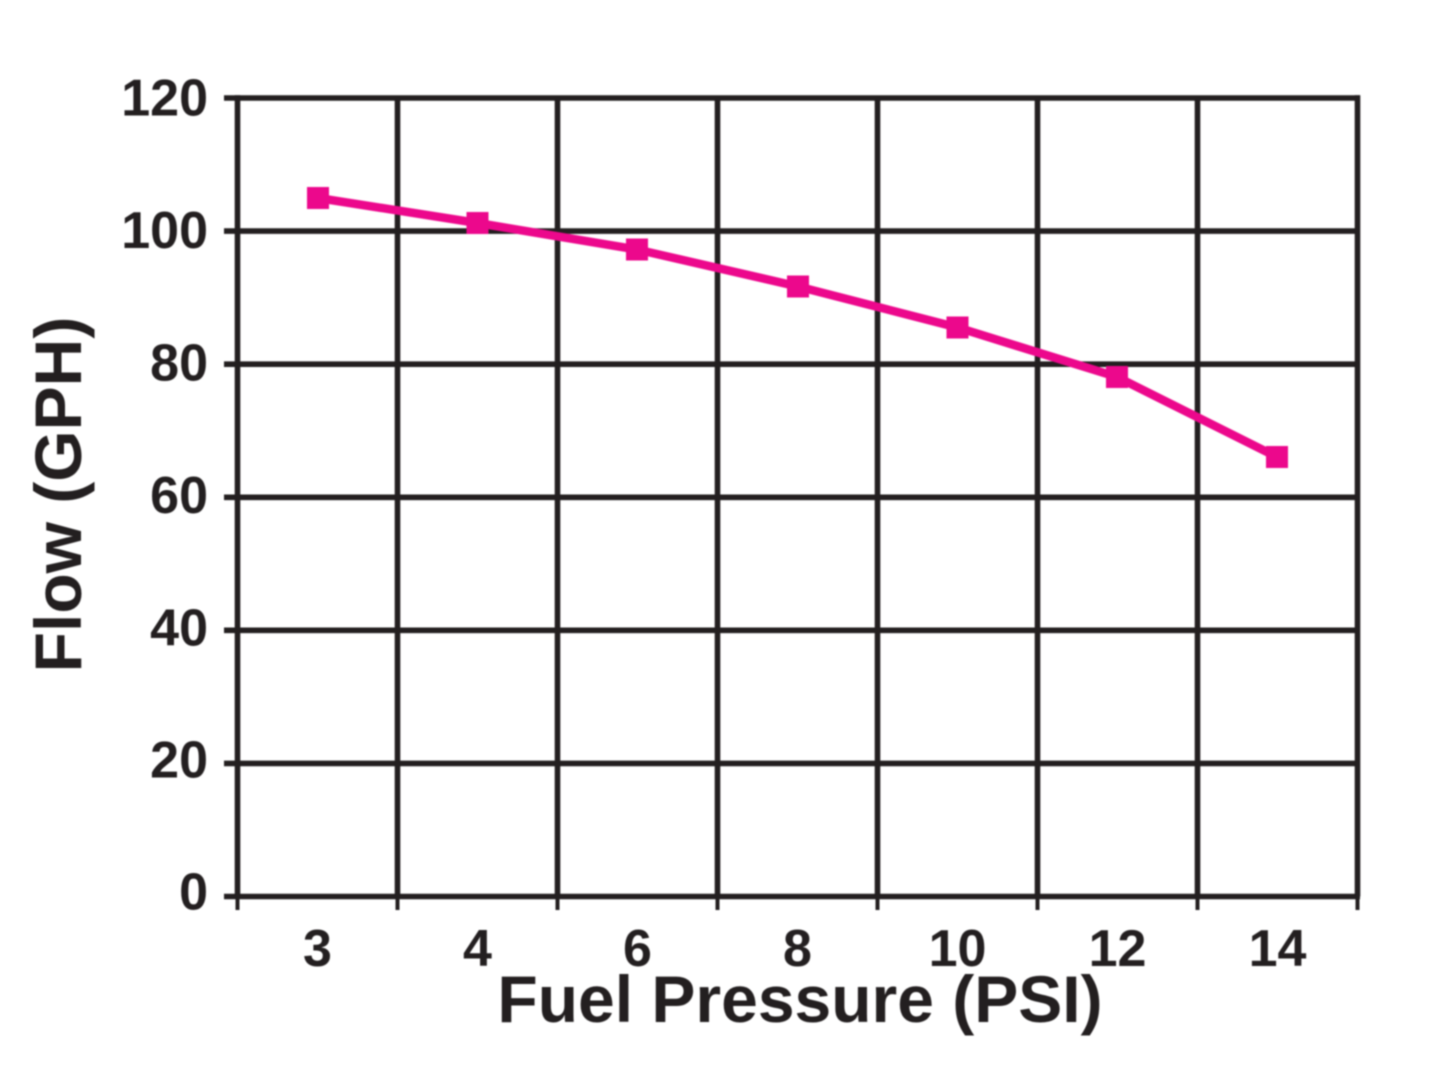 This screenshot has height=1067, width=1445. I want to click on svg-text: 6, so click(637, 949).